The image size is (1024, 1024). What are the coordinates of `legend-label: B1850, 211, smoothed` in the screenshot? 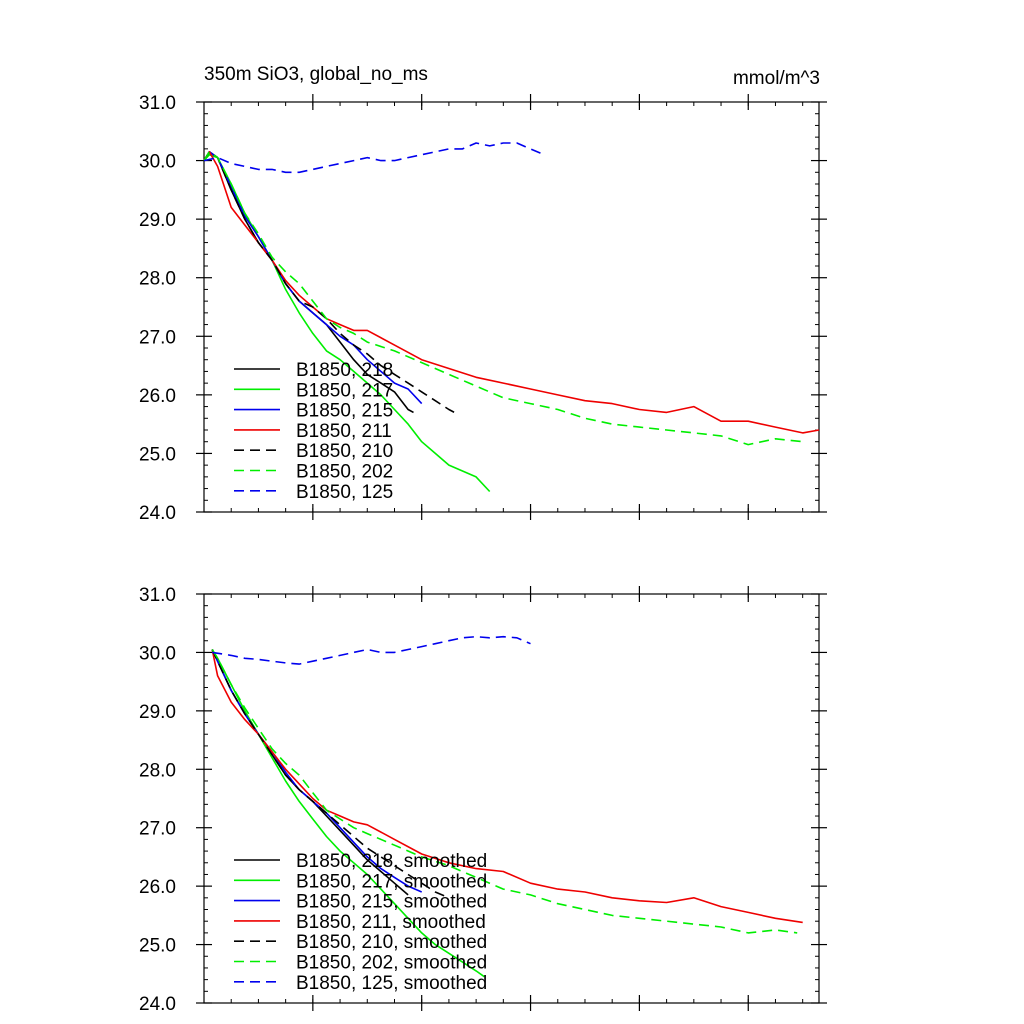 It's located at (391, 922).